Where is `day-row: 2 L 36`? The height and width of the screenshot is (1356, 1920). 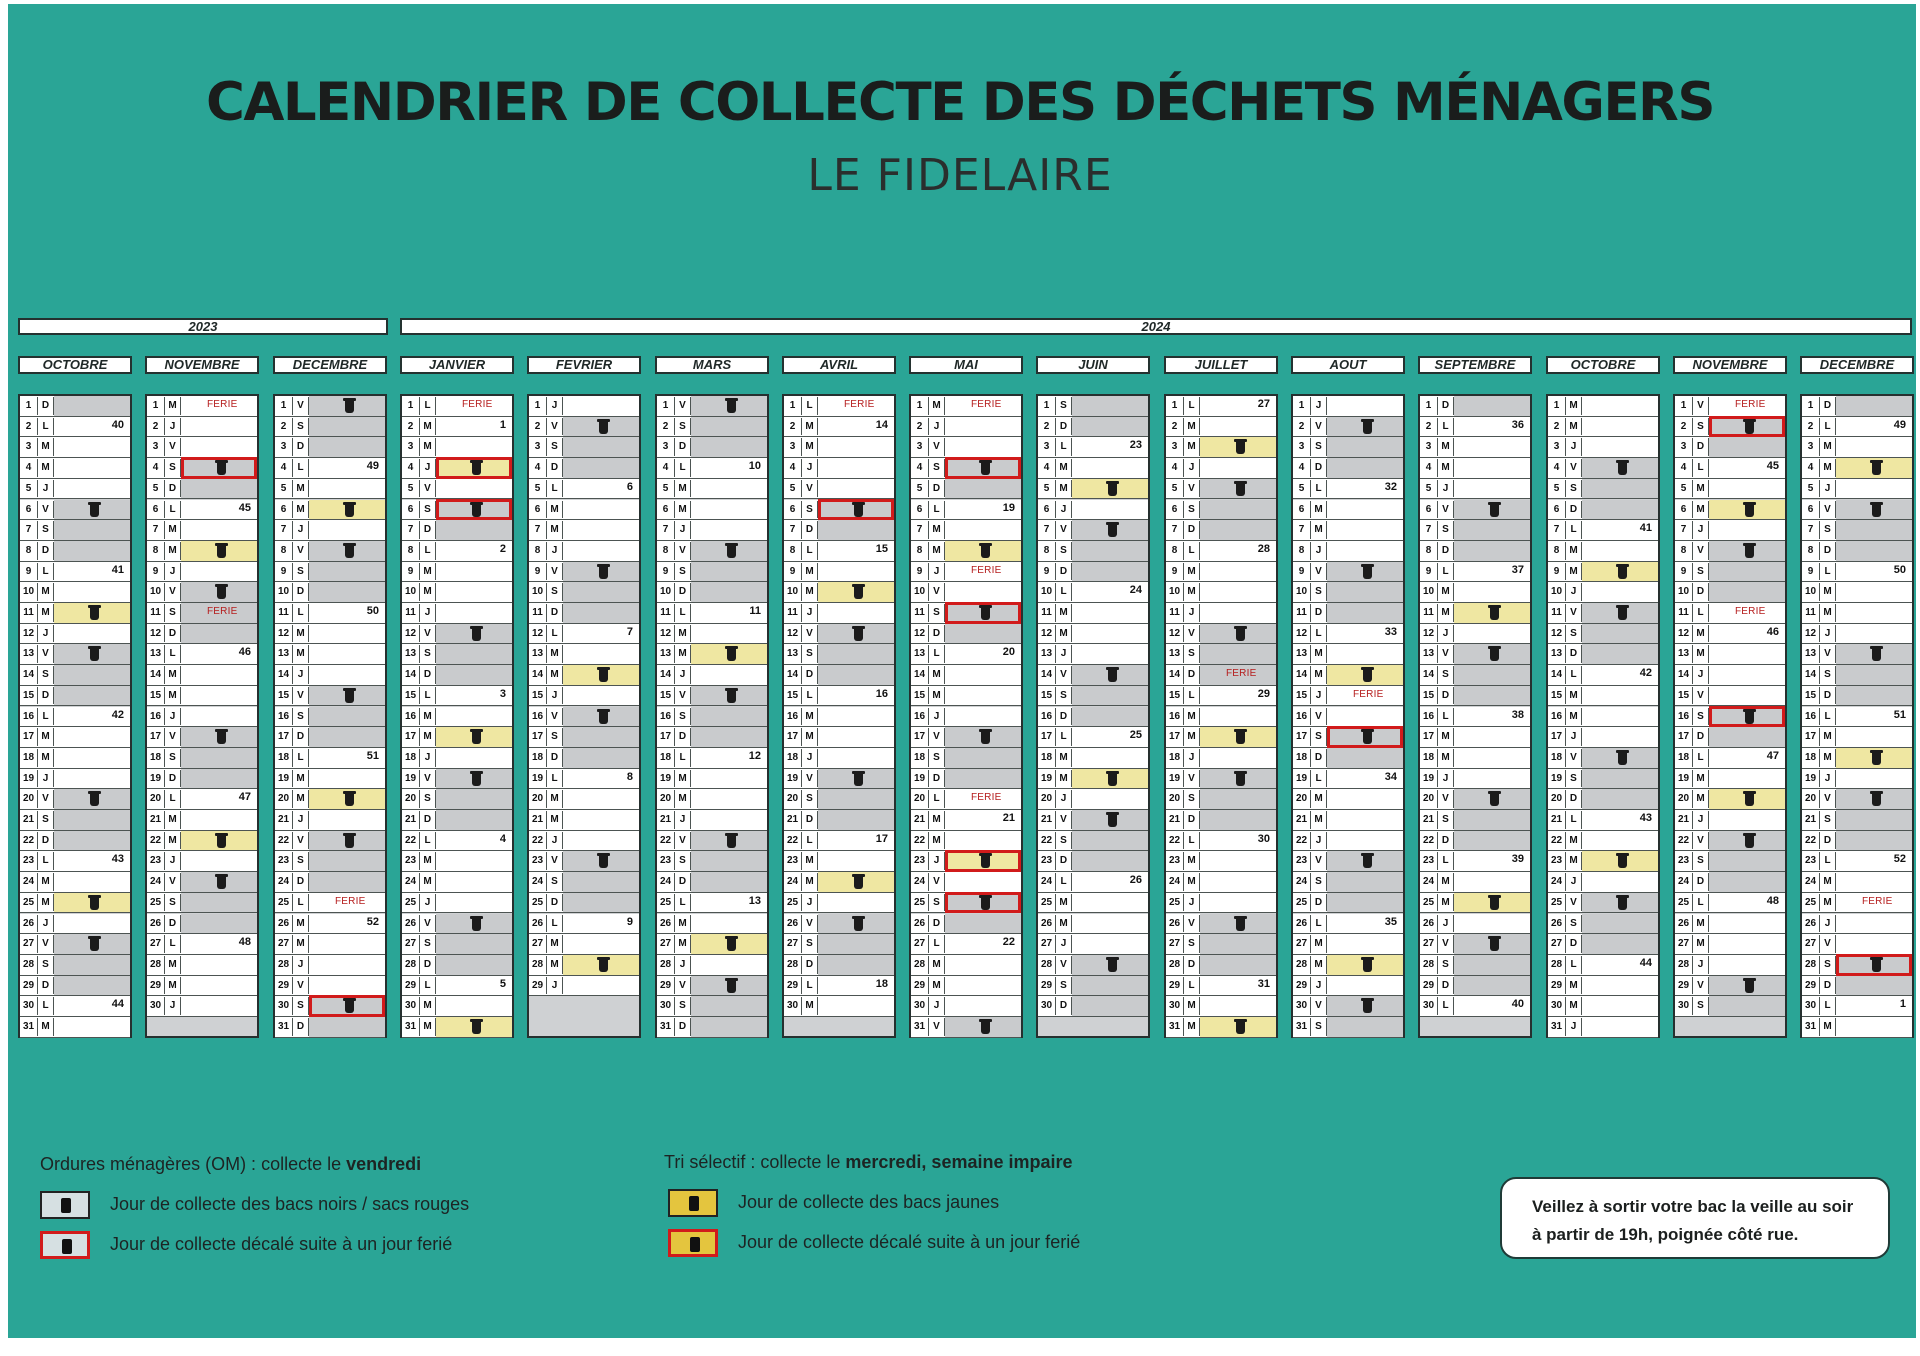
day-row: 2 L 36 is located at coordinates (1475, 427).